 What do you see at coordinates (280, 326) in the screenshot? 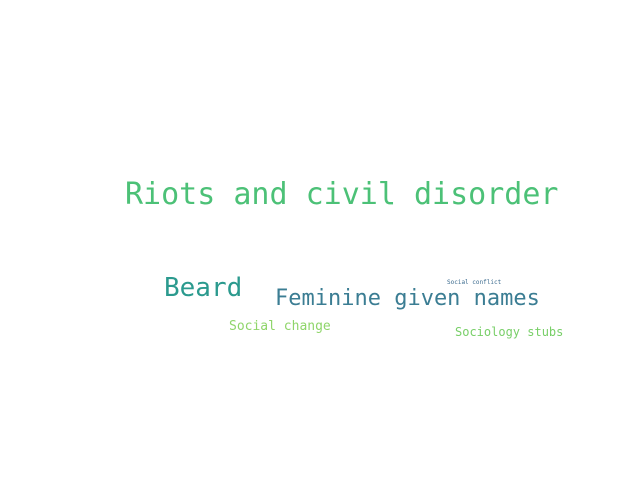
I see `word-social-change: Social change` at bounding box center [280, 326].